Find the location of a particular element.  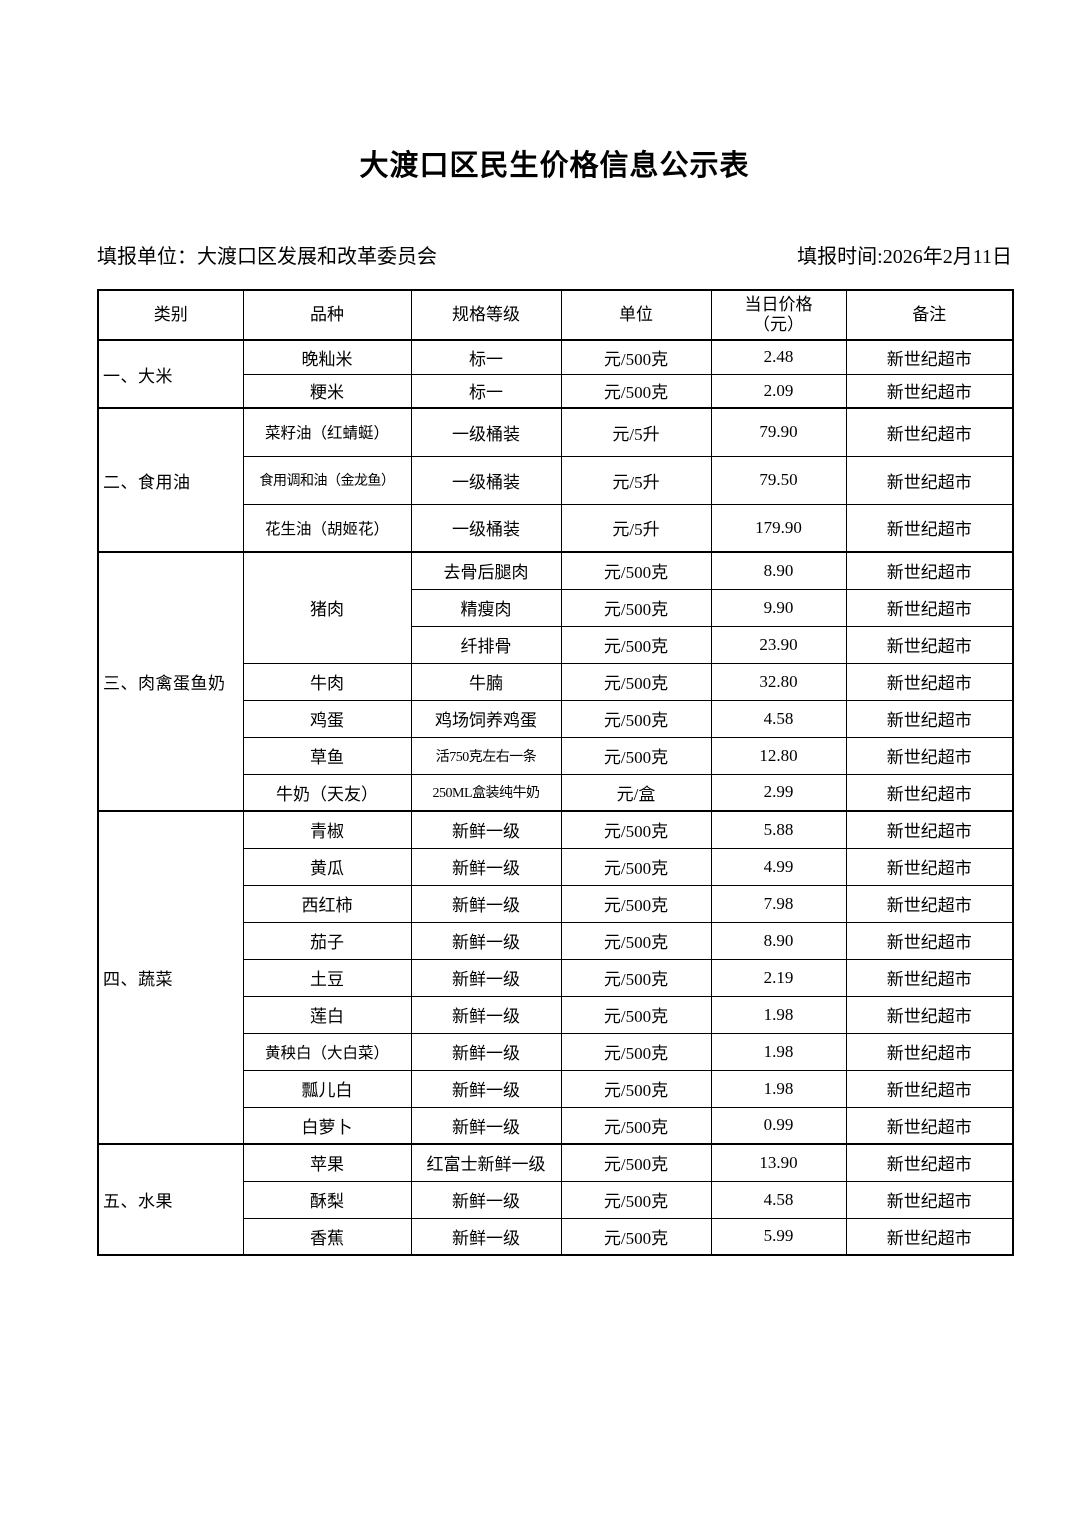

column-header-label: 规格等级 is located at coordinates (486, 315).